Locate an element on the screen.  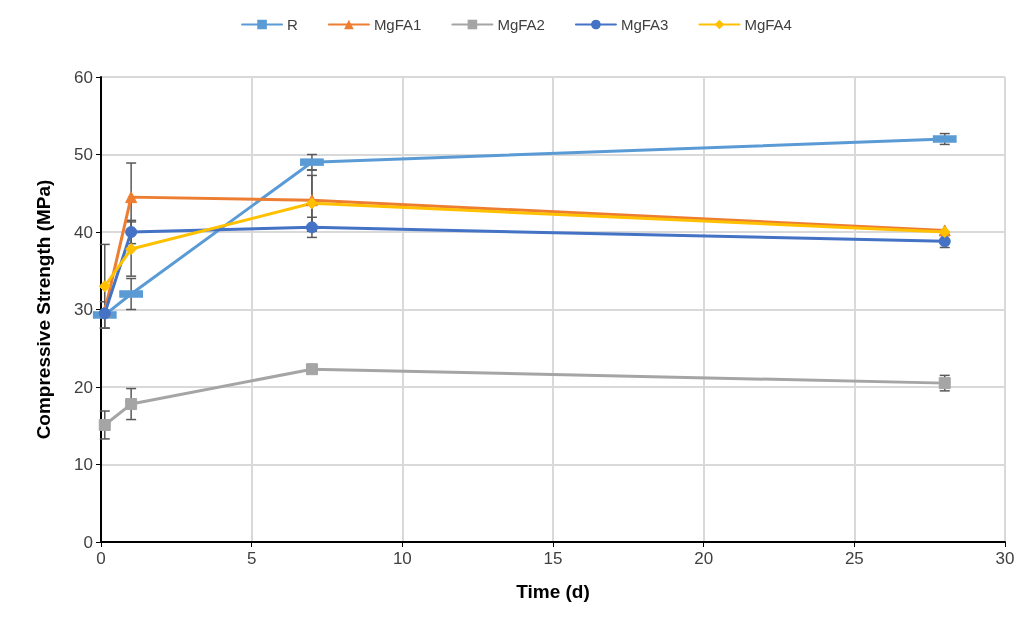
x-tick-label: 10 is located at coordinates (402, 558).